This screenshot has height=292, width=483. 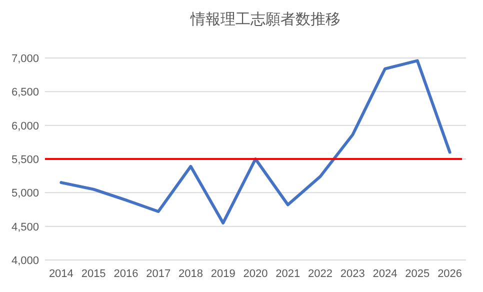 I want to click on y-tick-label: 4,500, so click(x=25, y=227).